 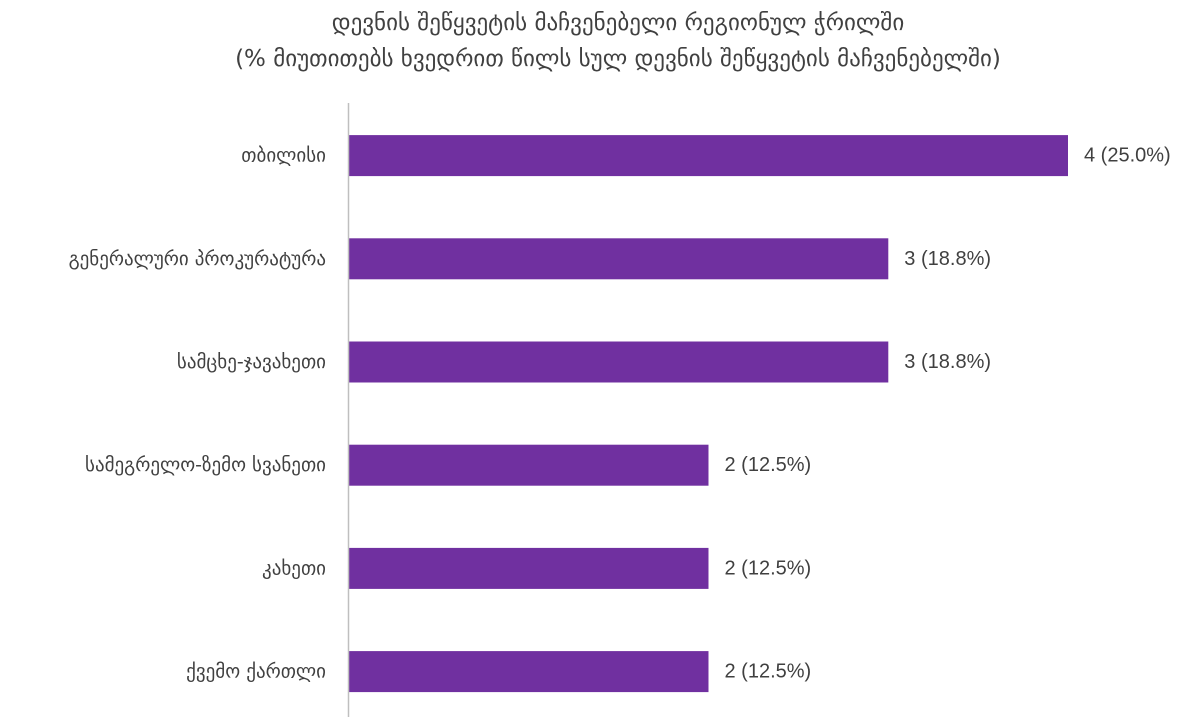 I want to click on category-label-6: ქვემო ქართლი, so click(x=256, y=672).